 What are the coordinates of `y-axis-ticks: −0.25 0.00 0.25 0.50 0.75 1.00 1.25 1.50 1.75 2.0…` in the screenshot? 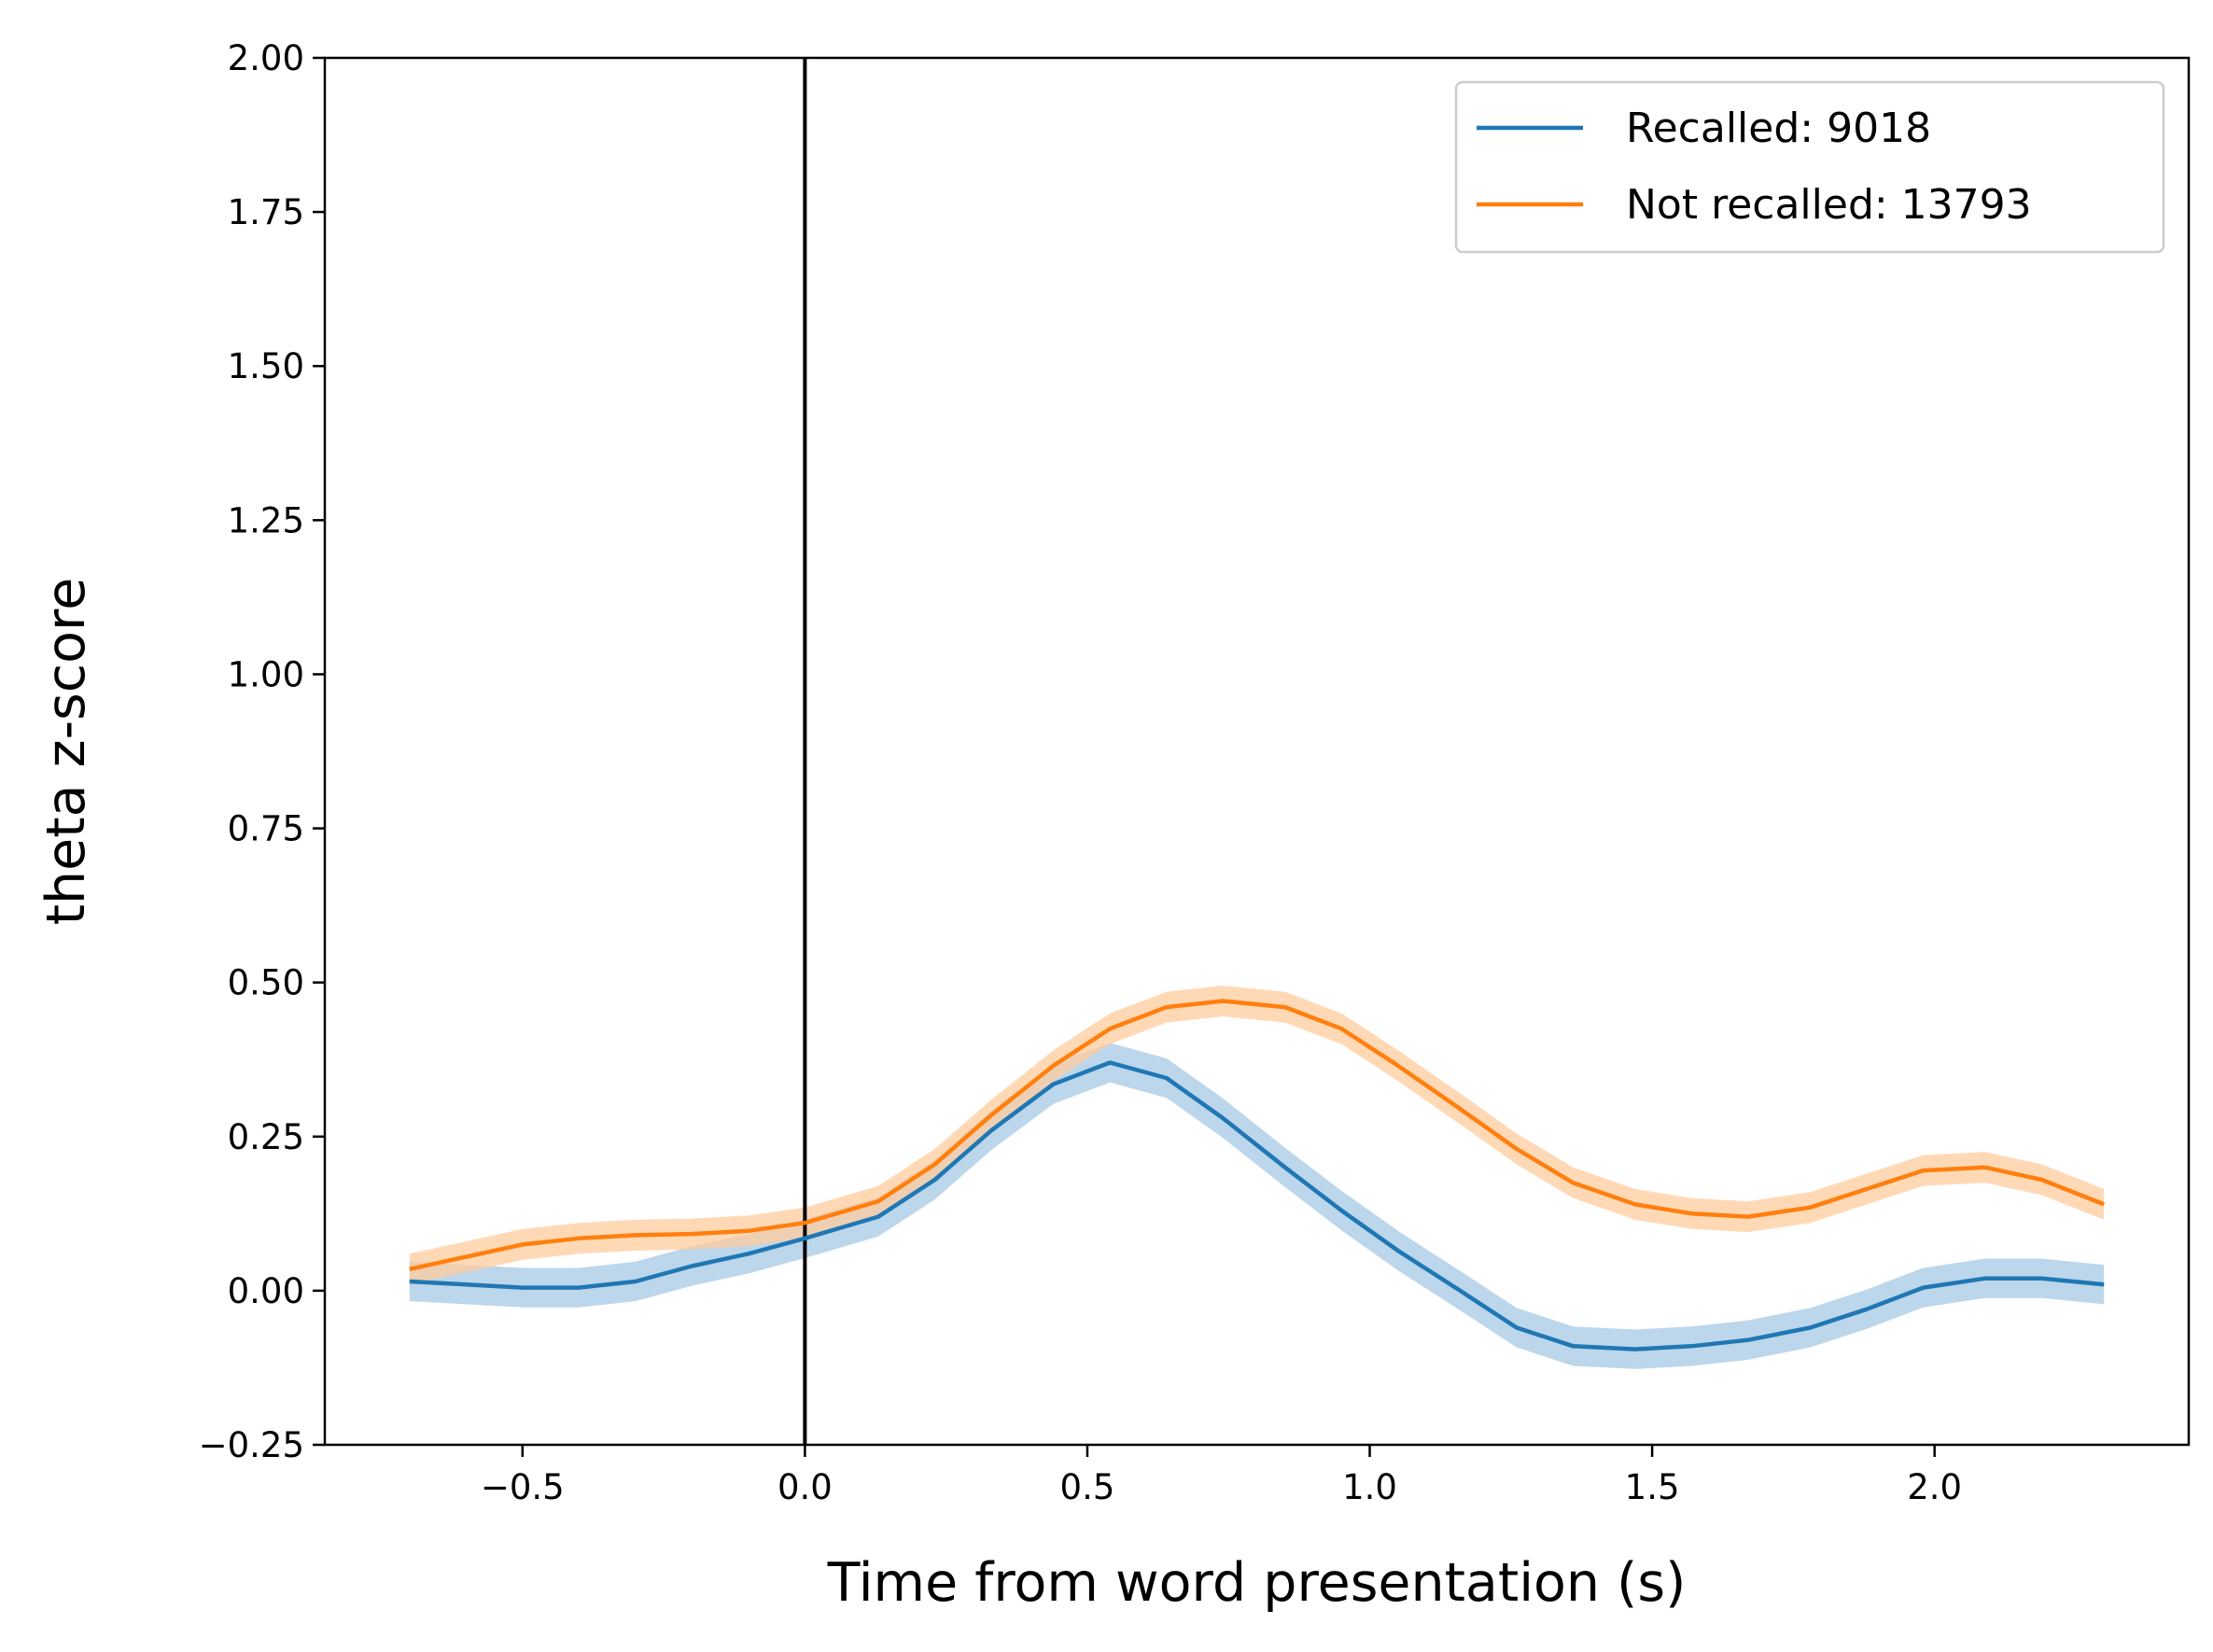 It's located at (262, 751).